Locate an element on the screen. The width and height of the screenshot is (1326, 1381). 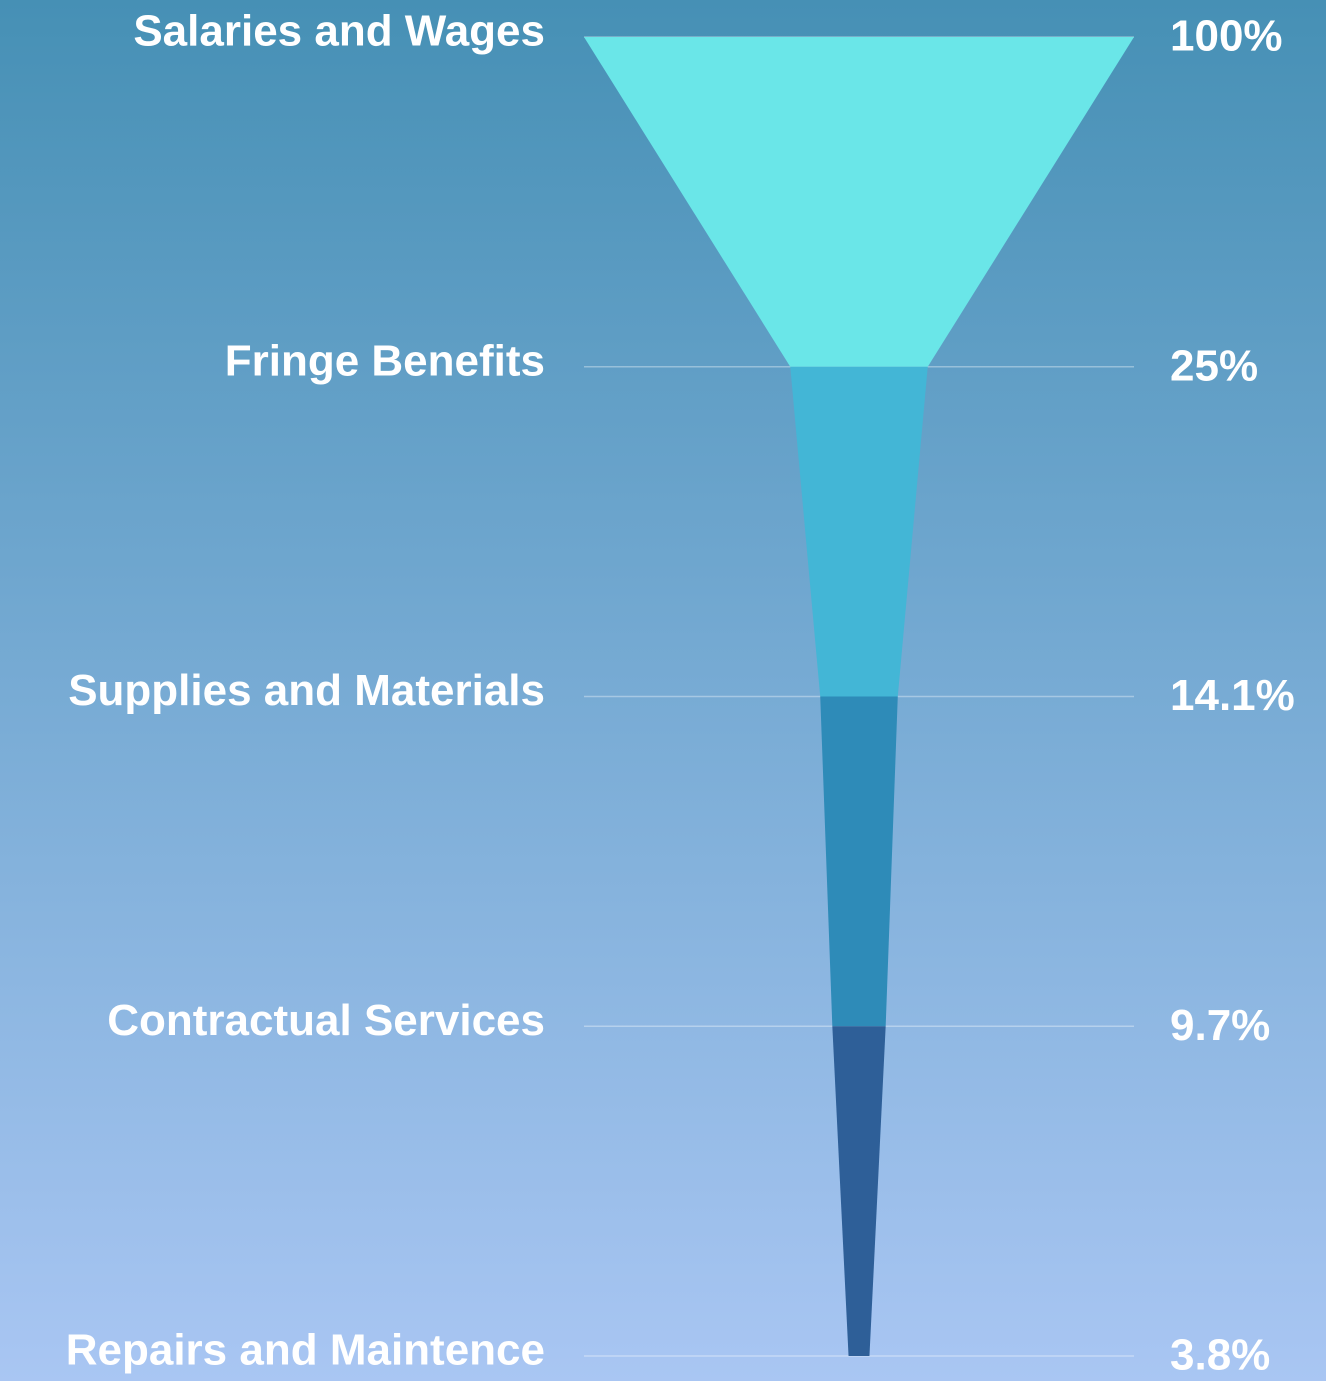
value-label: 9.7% is located at coordinates (1220, 1025).